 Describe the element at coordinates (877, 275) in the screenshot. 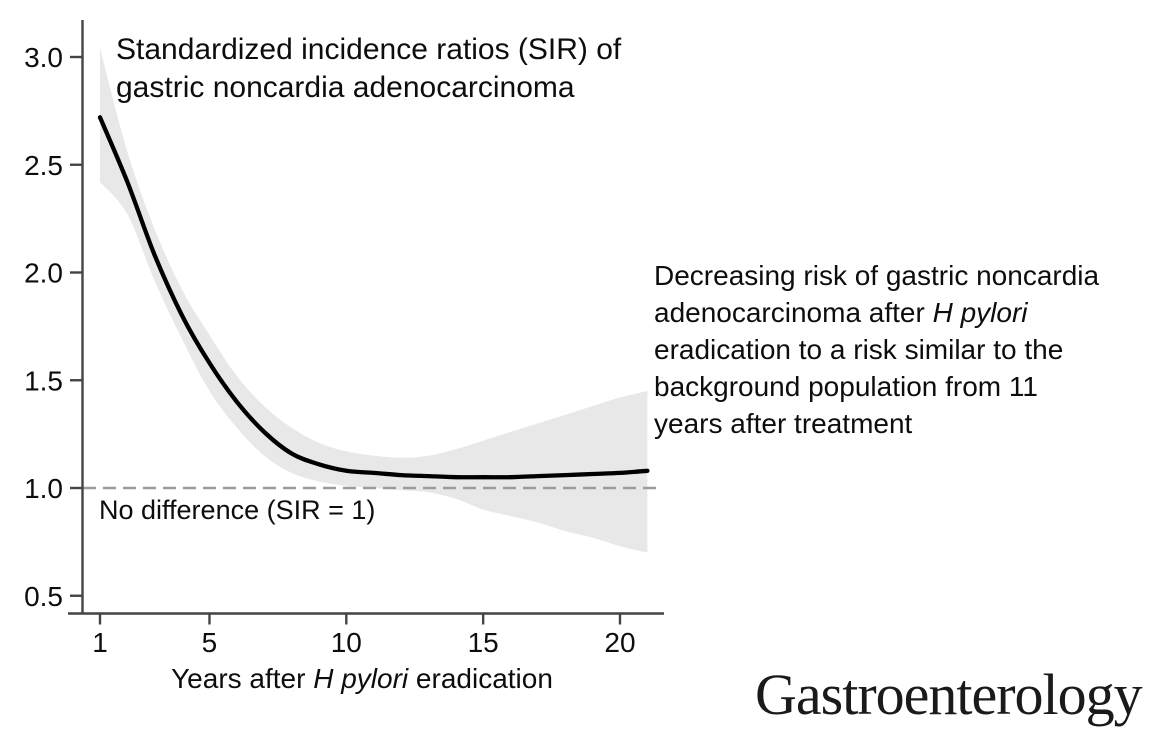

I see `annotation-line: Decreasing risk of gastric noncardia` at that location.